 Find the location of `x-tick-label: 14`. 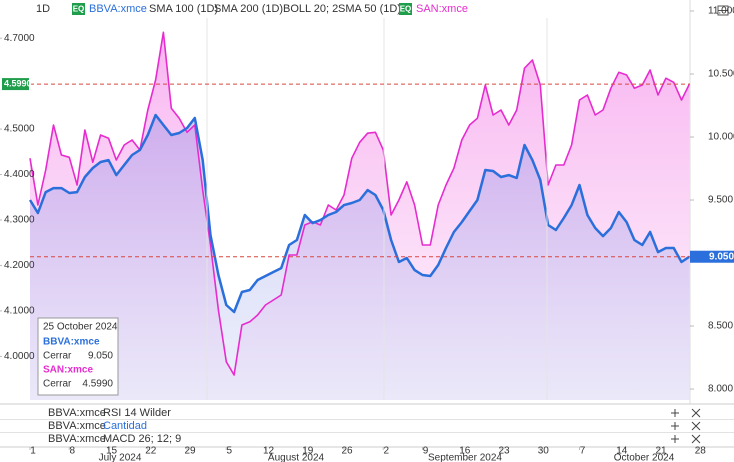

x-tick-label: 14 is located at coordinates (622, 451).